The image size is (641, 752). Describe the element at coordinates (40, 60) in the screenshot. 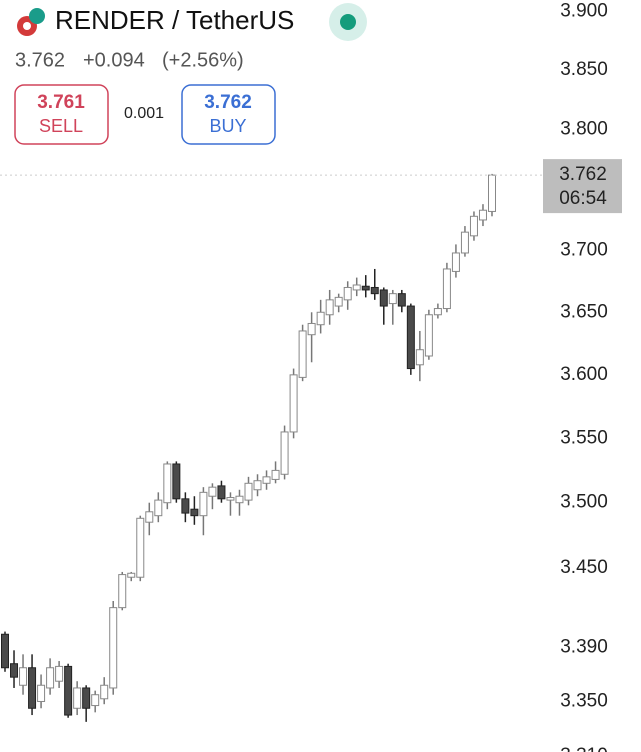

I see `price: 3.762` at that location.